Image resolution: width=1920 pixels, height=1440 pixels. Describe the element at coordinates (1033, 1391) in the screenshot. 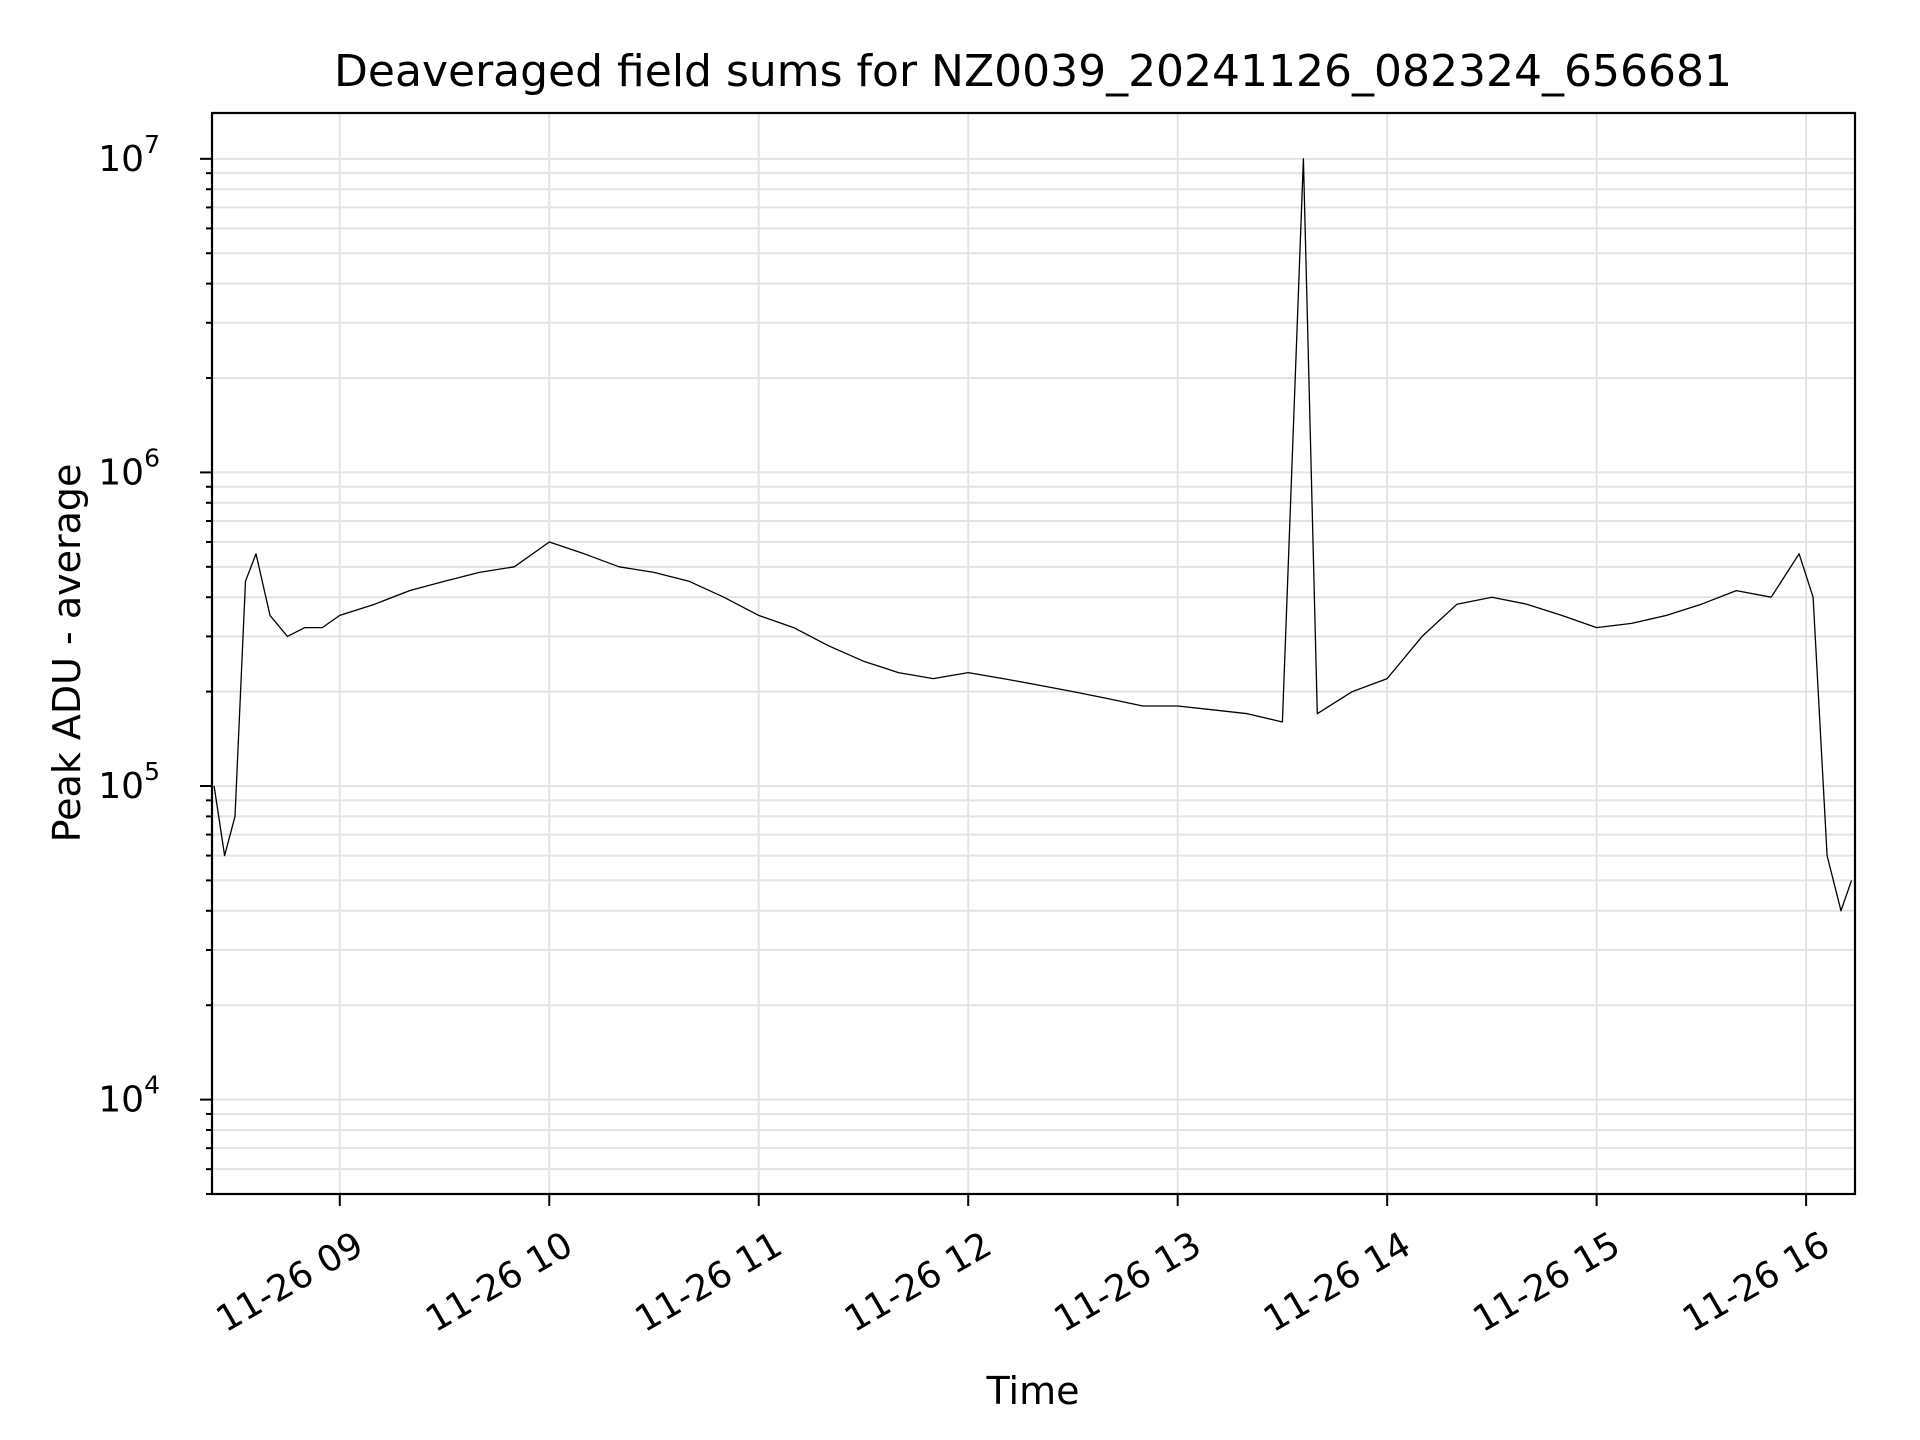

I see `x-axis-label: Time` at that location.